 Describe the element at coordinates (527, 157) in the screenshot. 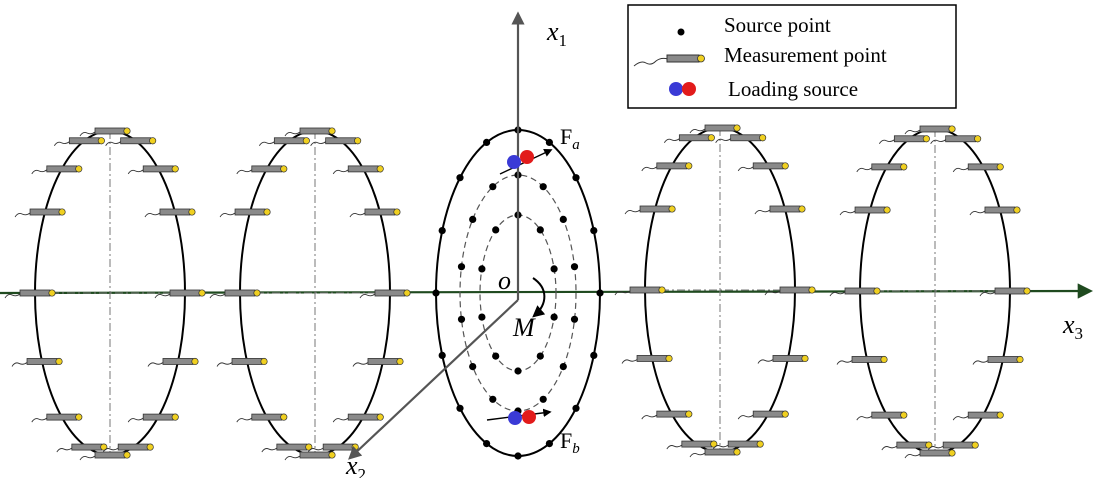

I see `load-red-dot` at that location.